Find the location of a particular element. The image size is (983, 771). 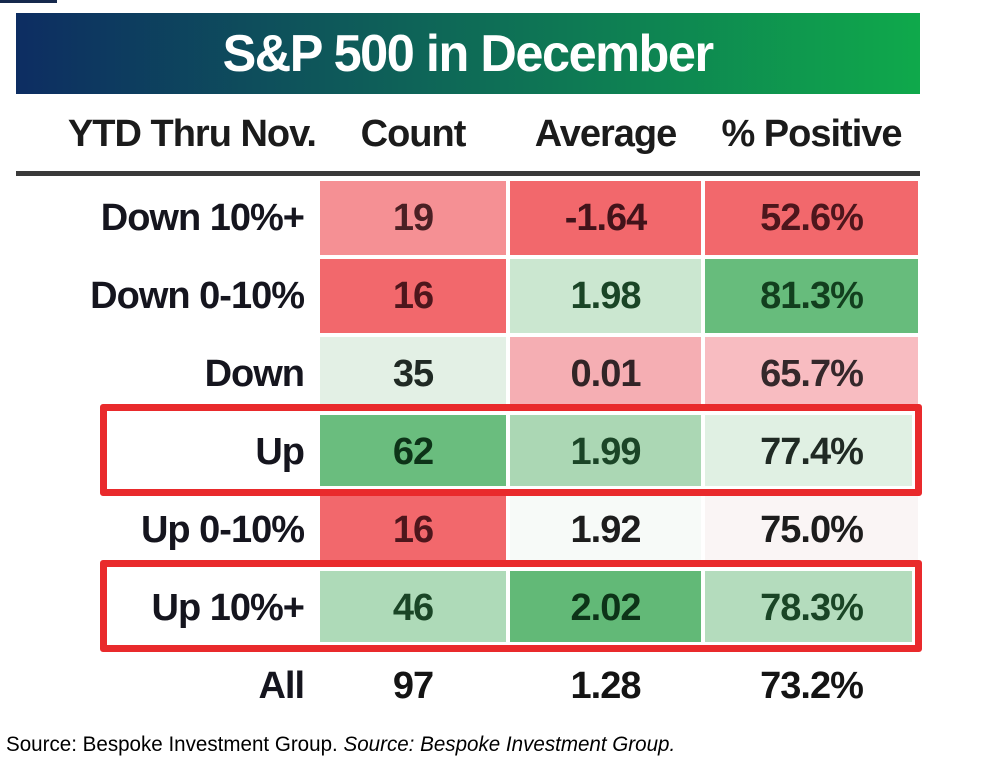

header-bar: S&P 500 in December is located at coordinates (468, 53).